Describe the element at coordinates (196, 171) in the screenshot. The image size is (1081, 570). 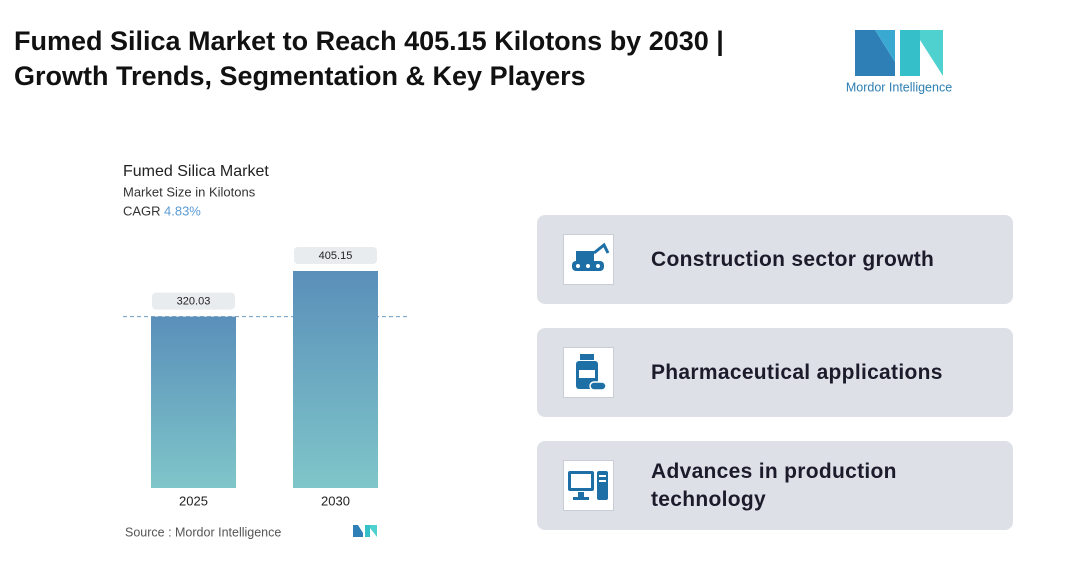
I see `chart-title: Fumed Silica Market` at that location.